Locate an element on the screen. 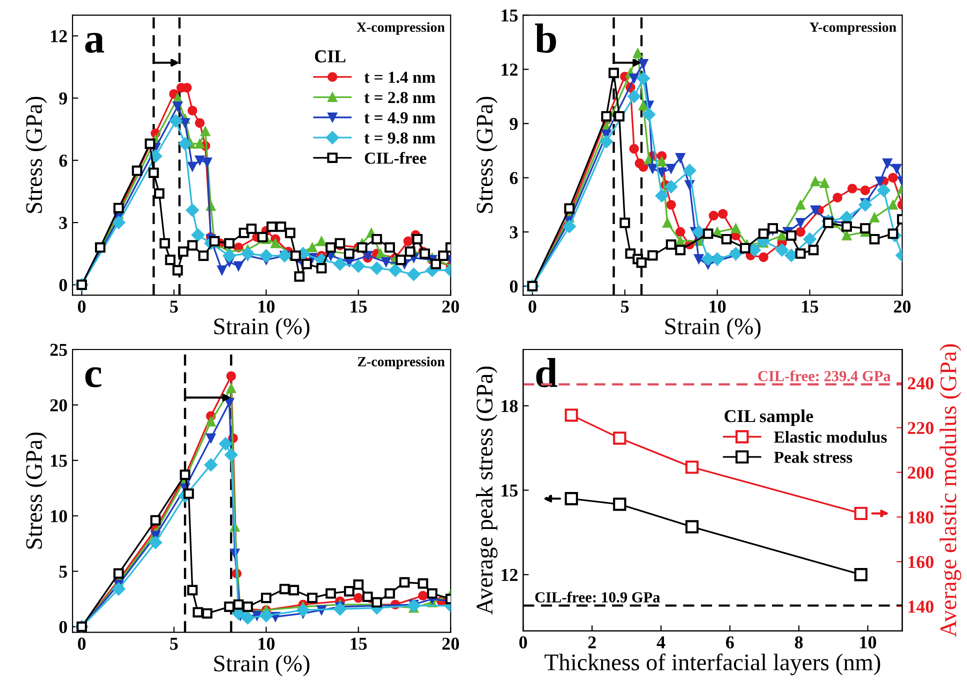  legend-label: t = 2.8 nm is located at coordinates (400, 98).